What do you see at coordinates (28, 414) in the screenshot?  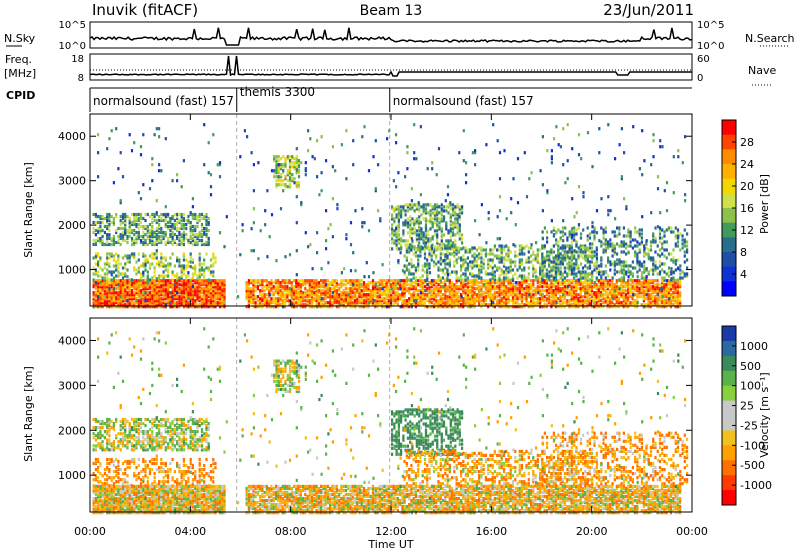 I see `velocity-ylabel: Slant Range [km]` at bounding box center [28, 414].